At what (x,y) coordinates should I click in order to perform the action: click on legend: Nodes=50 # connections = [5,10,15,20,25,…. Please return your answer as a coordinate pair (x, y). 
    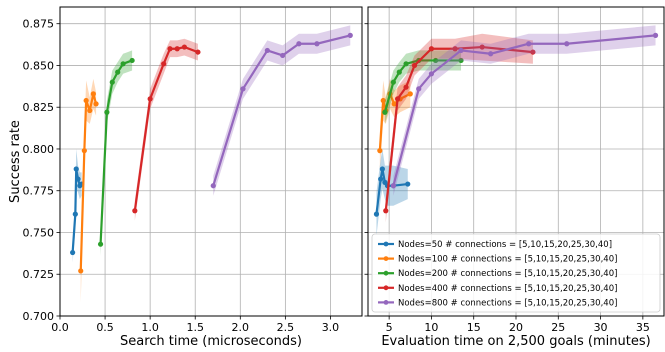
    Looking at the image, I should click on (516, 273).